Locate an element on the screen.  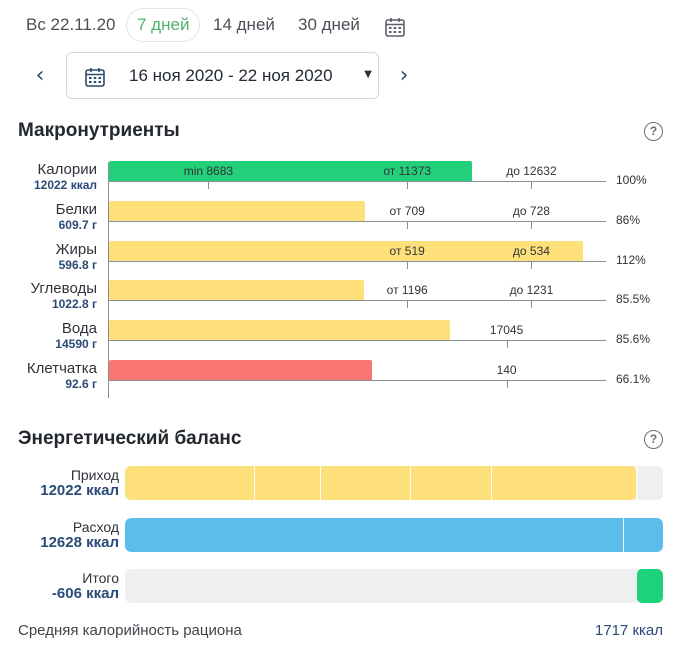
macro-row: Белки 609.7 г от 709 до 728 86% is located at coordinates (340, 220).